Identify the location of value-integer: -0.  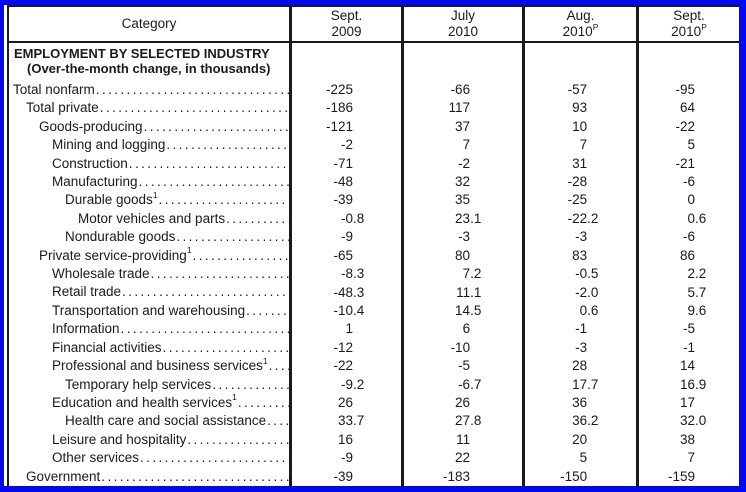
(347, 218).